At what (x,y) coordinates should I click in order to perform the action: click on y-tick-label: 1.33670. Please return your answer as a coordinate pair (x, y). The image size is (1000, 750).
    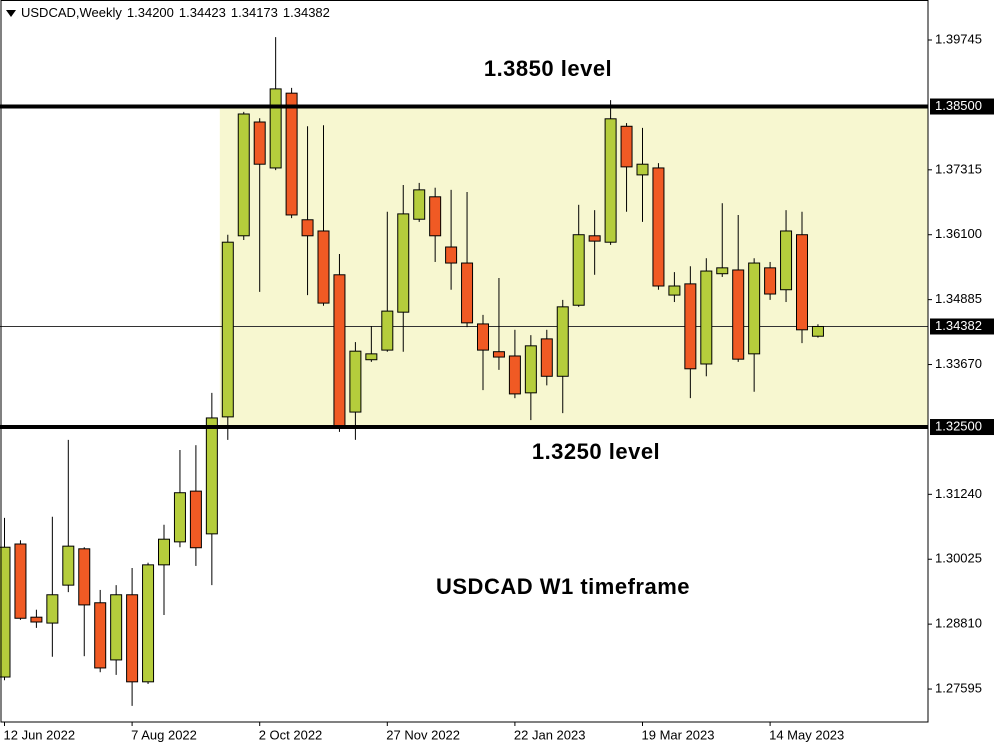
    Looking at the image, I should click on (958, 363).